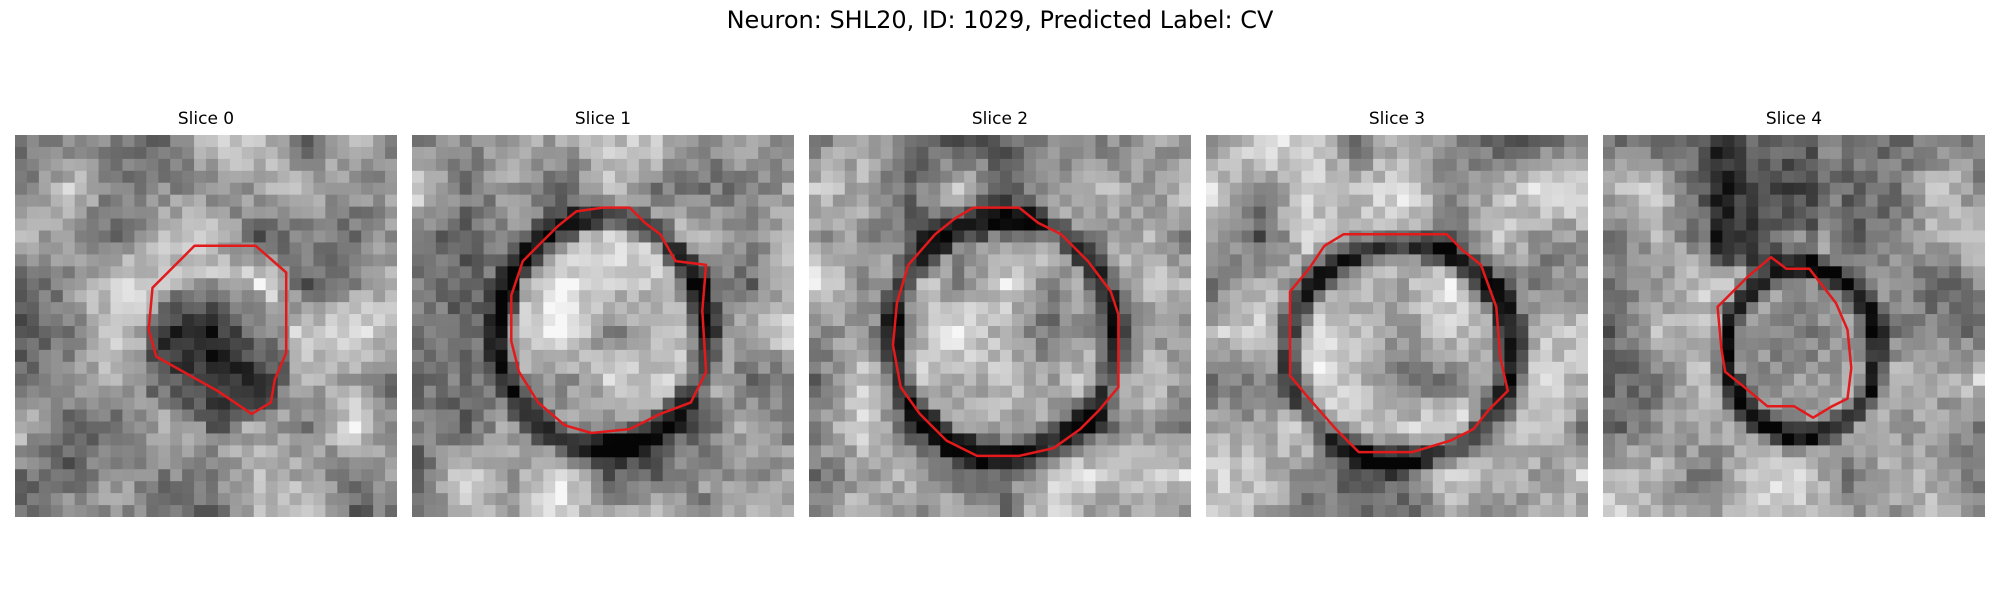 The height and width of the screenshot is (600, 2000). What do you see at coordinates (603, 119) in the screenshot?
I see `slice-title: Slice 1` at bounding box center [603, 119].